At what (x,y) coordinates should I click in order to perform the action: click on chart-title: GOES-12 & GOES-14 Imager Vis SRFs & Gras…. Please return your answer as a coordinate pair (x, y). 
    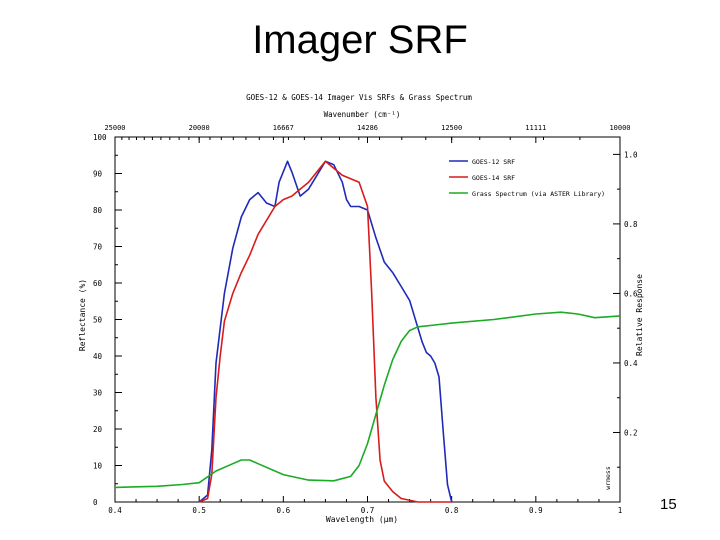
    Looking at the image, I should click on (359, 97).